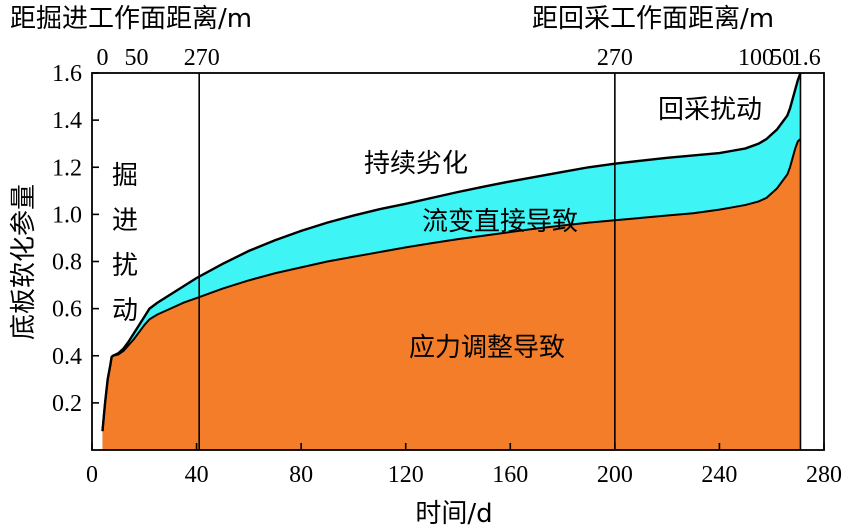 This screenshot has height=530, width=847. I want to click on excavation-disturbance-char: 掘, so click(125, 176).